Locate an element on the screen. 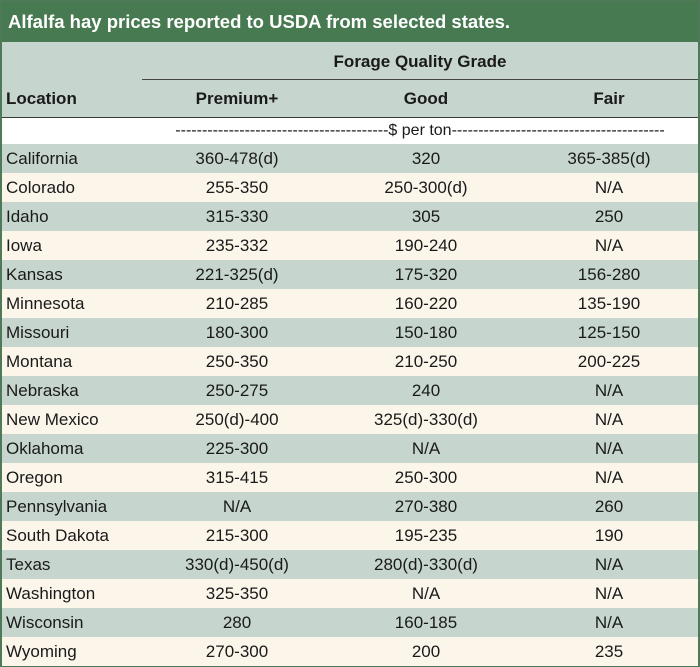  premium-cell: 330(d)-450(d) is located at coordinates (237, 564).